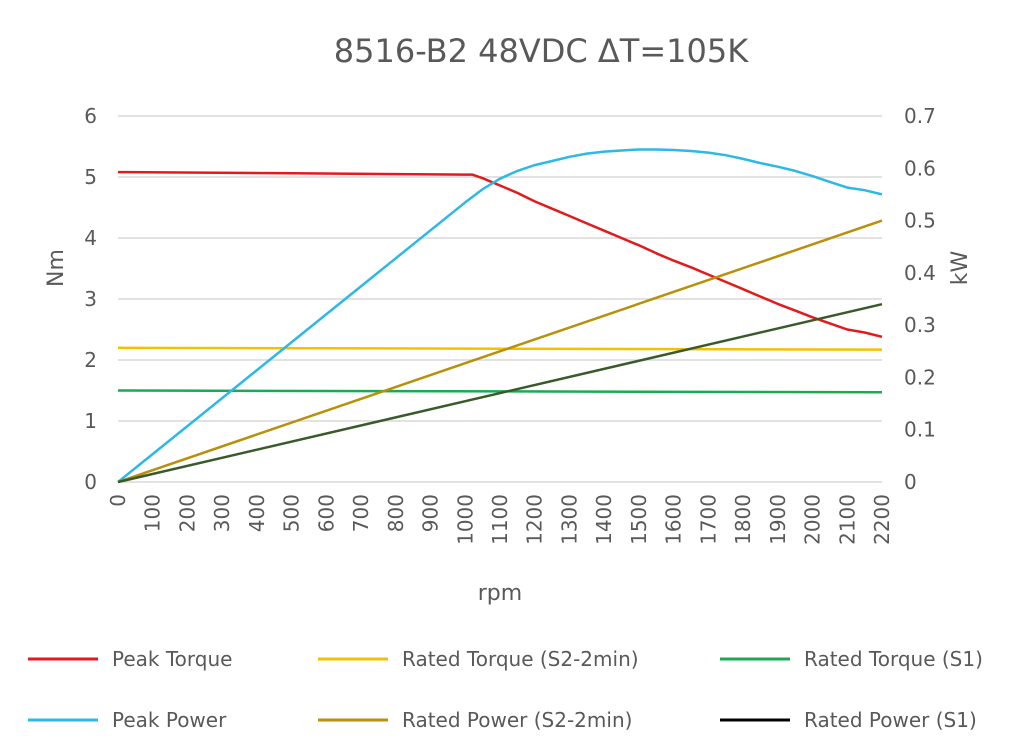 The height and width of the screenshot is (756, 1024). Describe the element at coordinates (890, 720) in the screenshot. I see `legend-label: Rated Power (S1)` at that location.